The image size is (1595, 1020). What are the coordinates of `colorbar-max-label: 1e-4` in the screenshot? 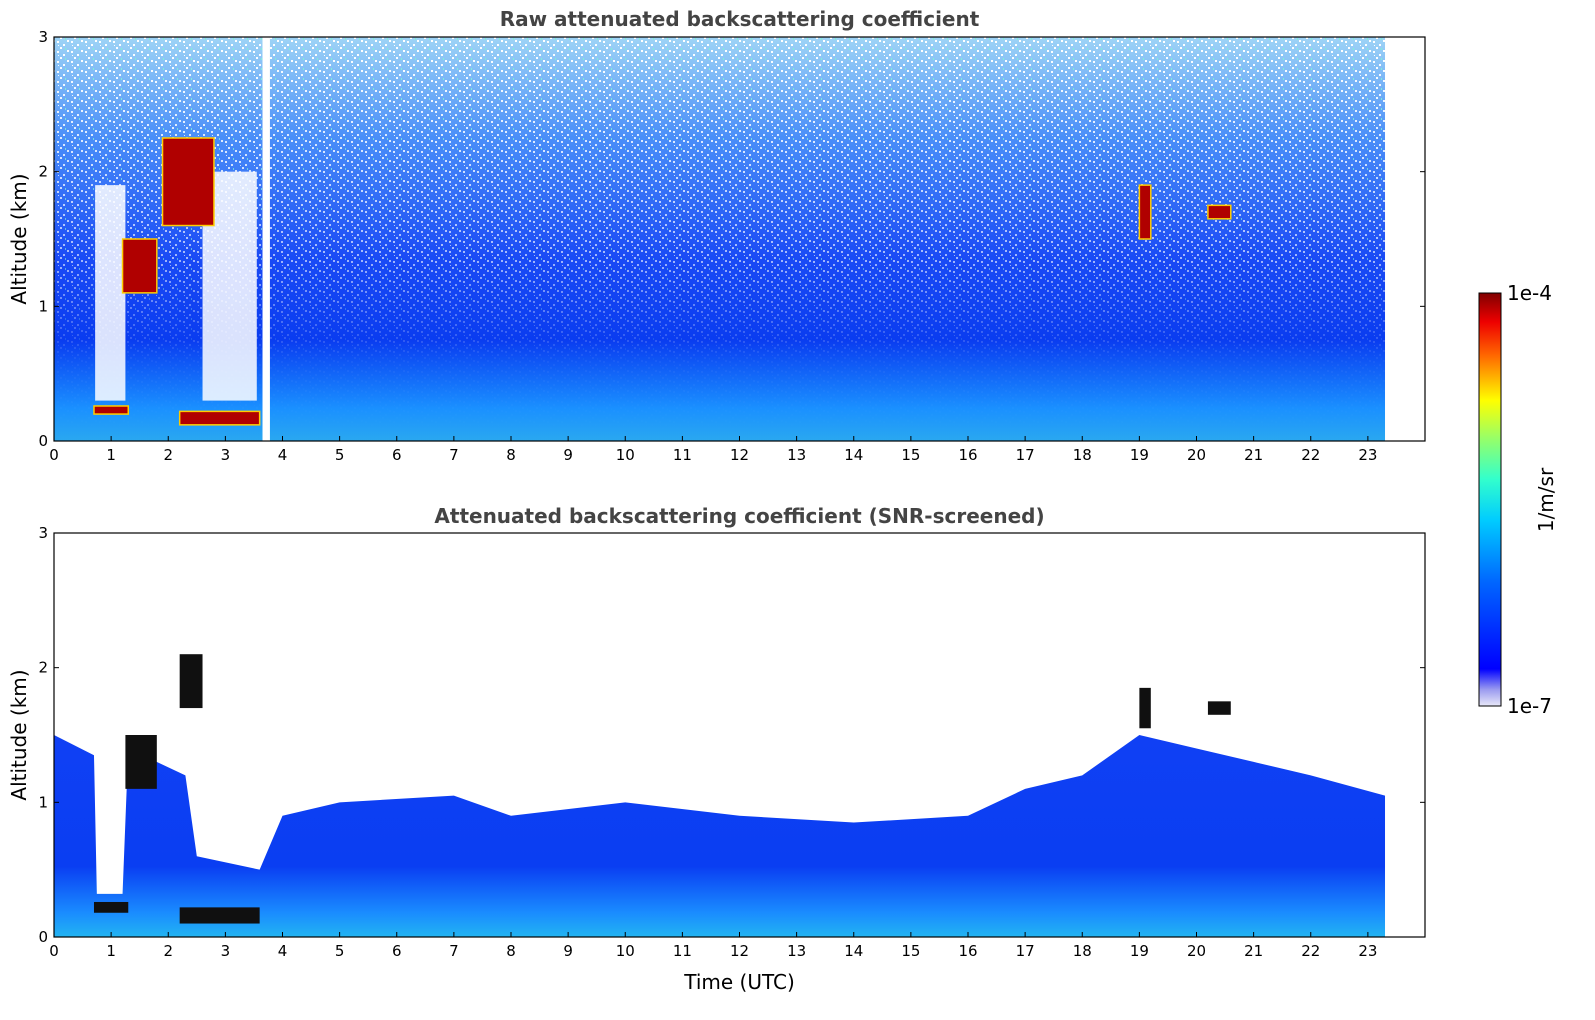 It's located at (1529, 293).